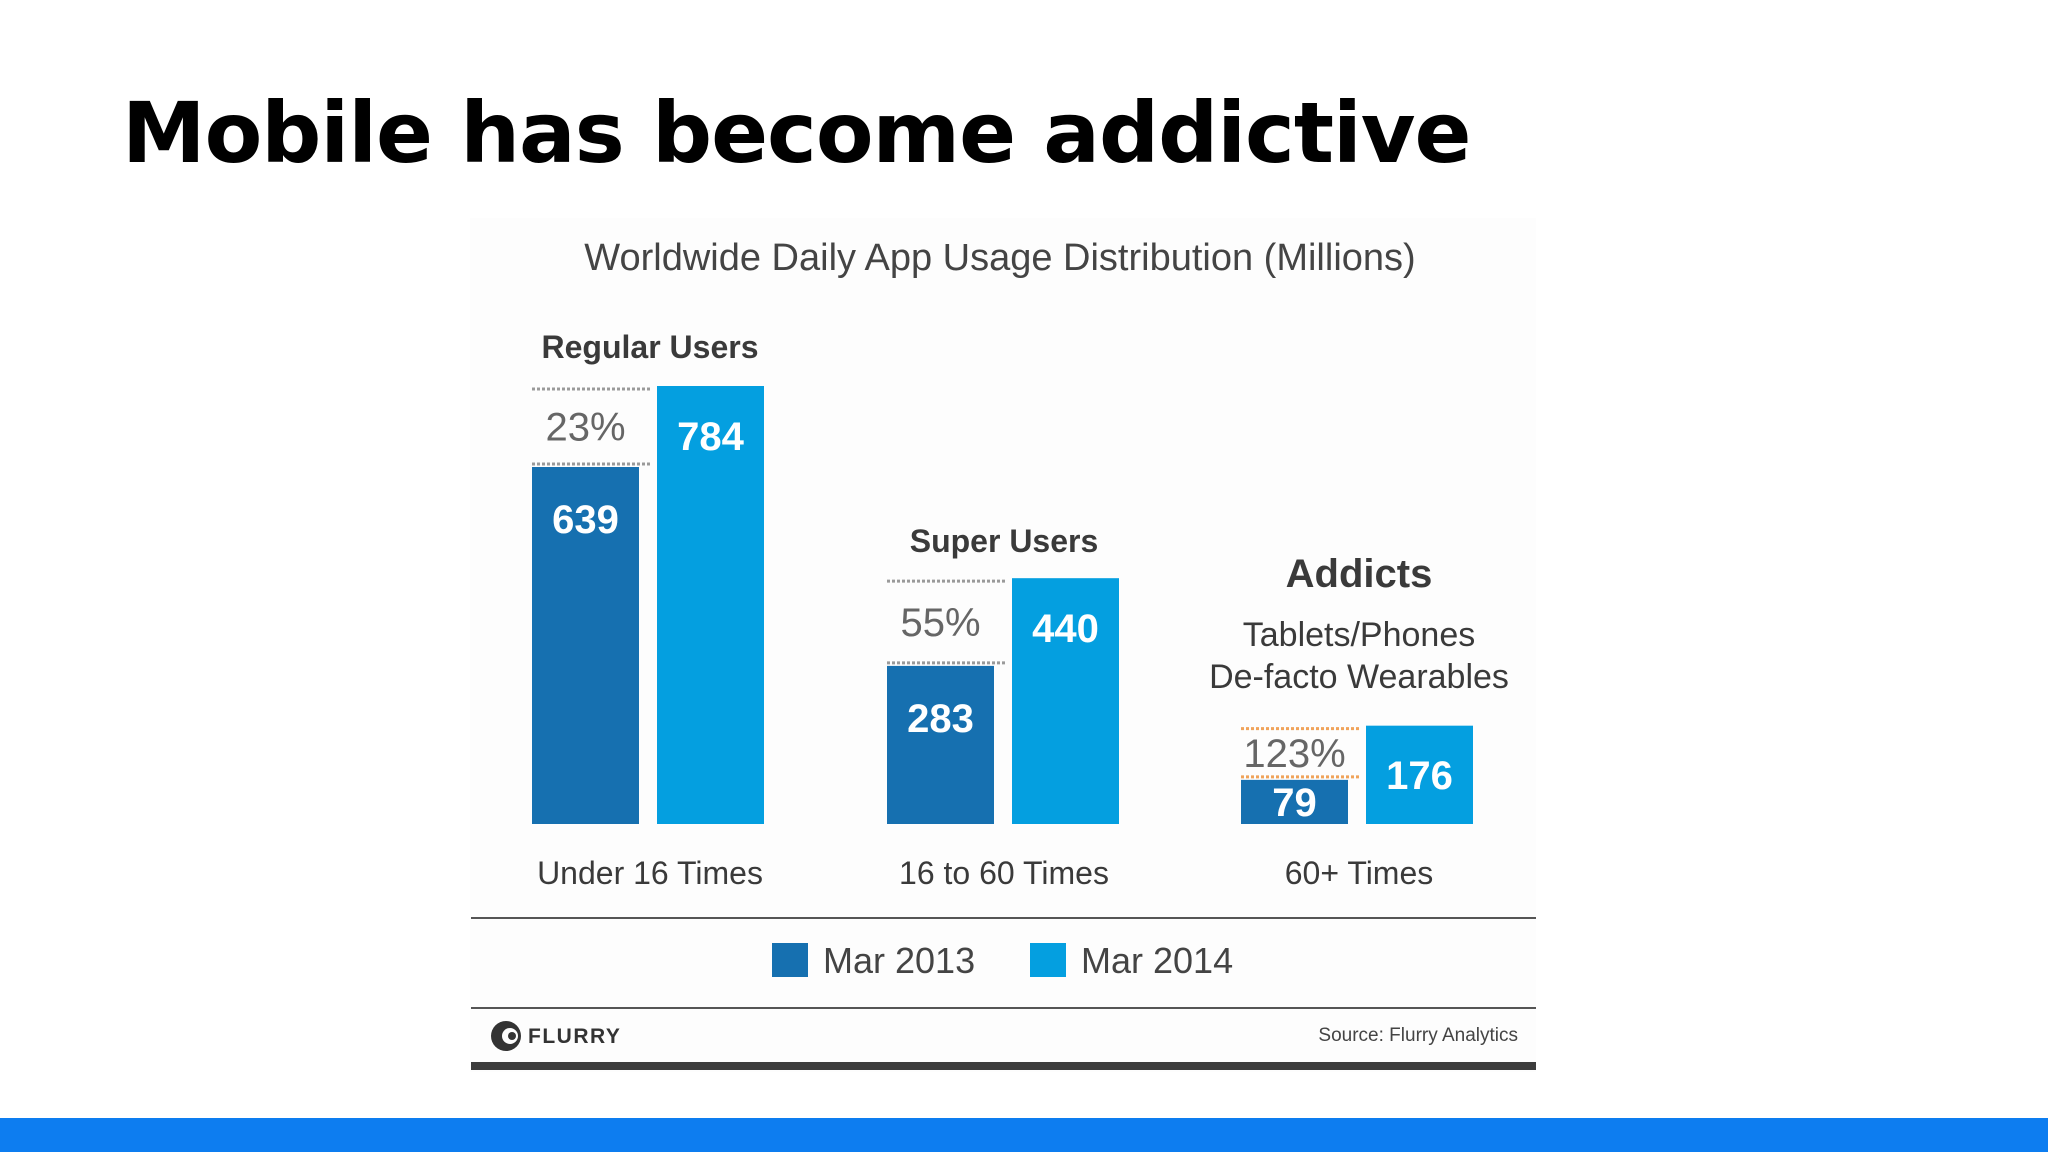 The width and height of the screenshot is (2048, 1152). Describe the element at coordinates (585, 520) in the screenshot. I see `value-label-mar-2013-under-16-times: 639` at that location.